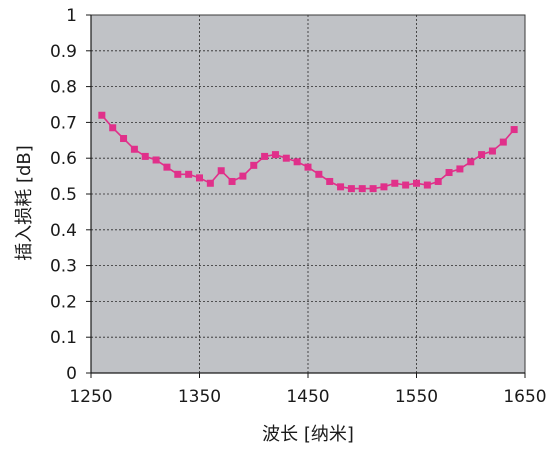 The width and height of the screenshot is (555, 449). Describe the element at coordinates (416, 397) in the screenshot. I see `x-tick-label: 1550` at that location.